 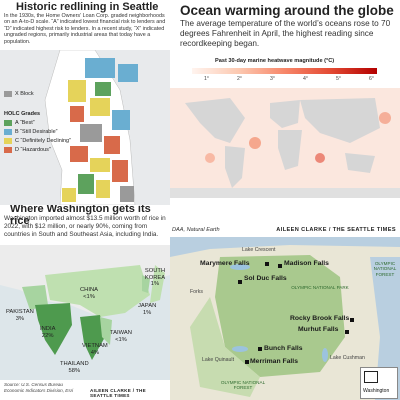 I want to click on inset-locator-map: Washington, so click(x=379, y=383).